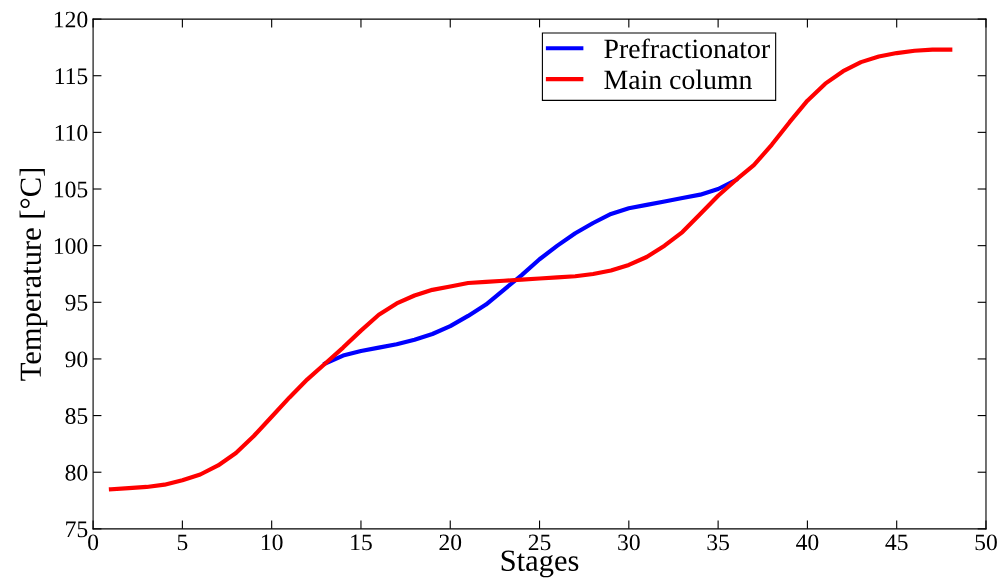 This screenshot has height=578, width=1001. What do you see at coordinates (71, 189) in the screenshot?
I see `y-tick-label: 105` at bounding box center [71, 189].